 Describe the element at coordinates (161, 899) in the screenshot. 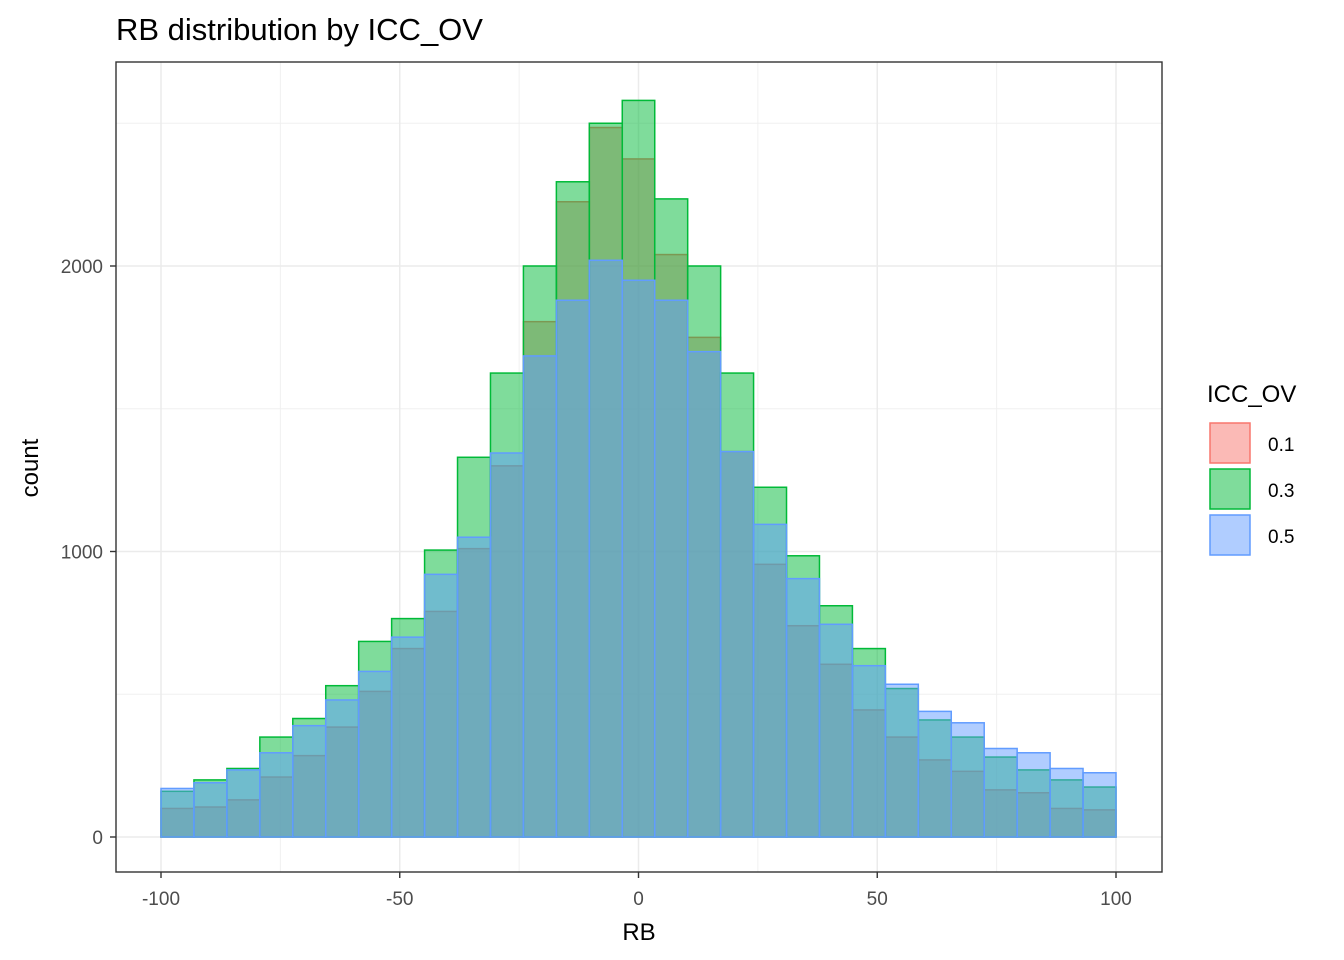

I see `x-tick-label: -100` at that location.